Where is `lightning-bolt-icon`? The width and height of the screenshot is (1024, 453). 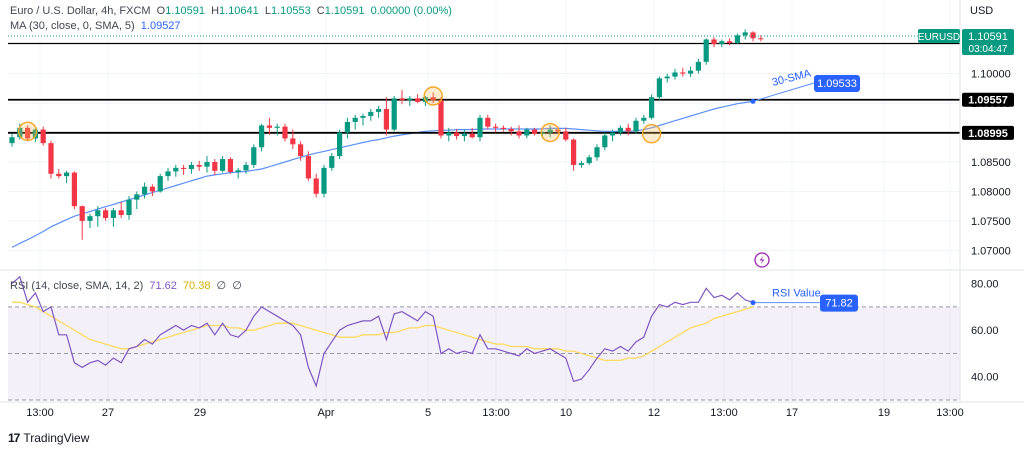
lightning-bolt-icon is located at coordinates (762, 260).